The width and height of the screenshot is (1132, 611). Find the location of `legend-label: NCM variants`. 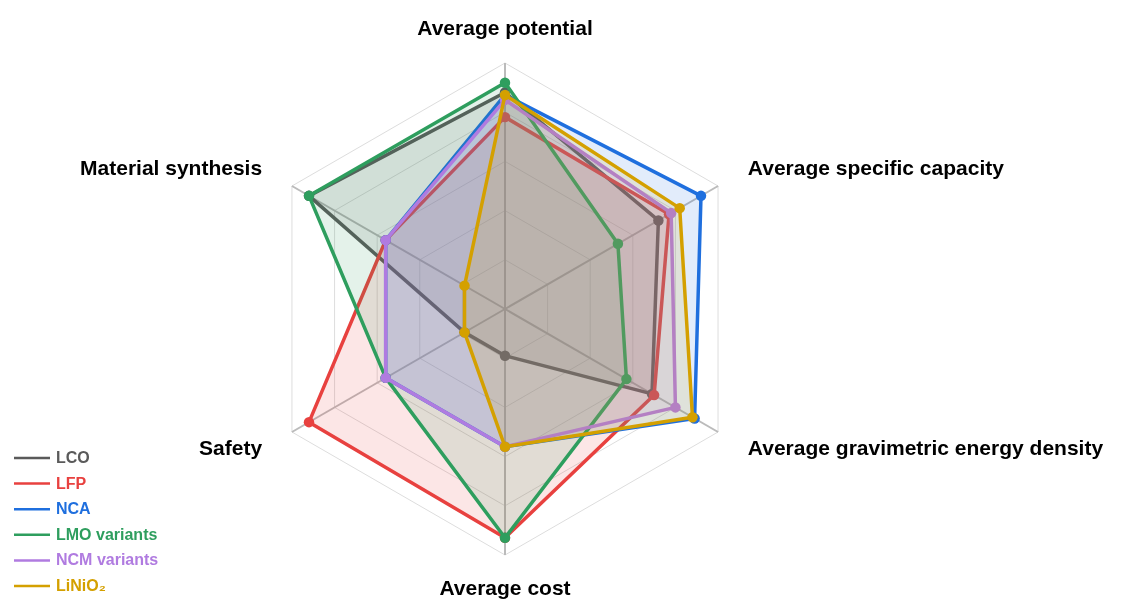

legend-label: NCM variants is located at coordinates (107, 560).